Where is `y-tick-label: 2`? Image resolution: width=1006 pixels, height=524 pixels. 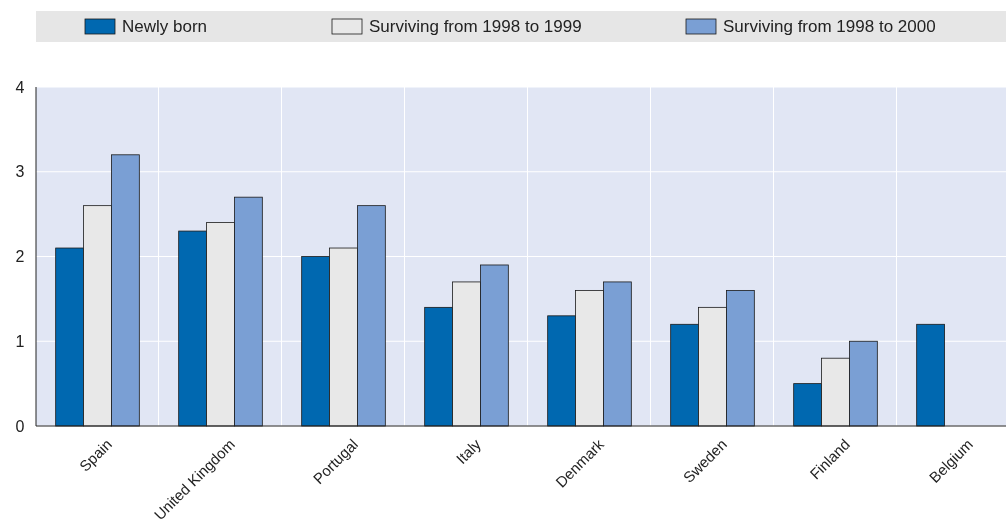 y-tick-label: 2 is located at coordinates (20, 257).